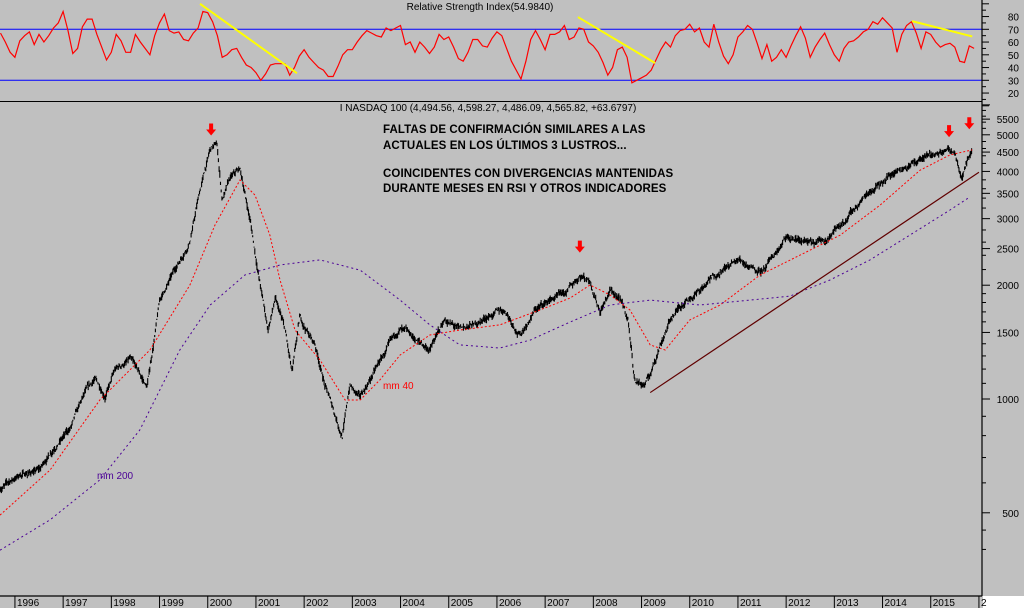 The height and width of the screenshot is (608, 1024). I want to click on price-tick-label: 1000, so click(1008, 400).